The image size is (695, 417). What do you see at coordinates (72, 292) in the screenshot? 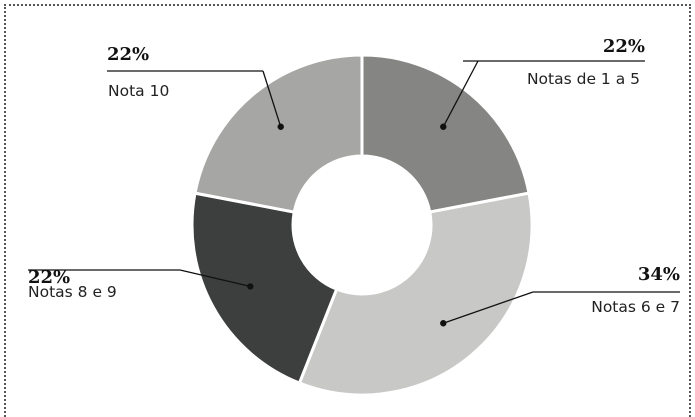
I see `category-label-notas-8-e-9: Notas 8 e 9` at bounding box center [72, 292].